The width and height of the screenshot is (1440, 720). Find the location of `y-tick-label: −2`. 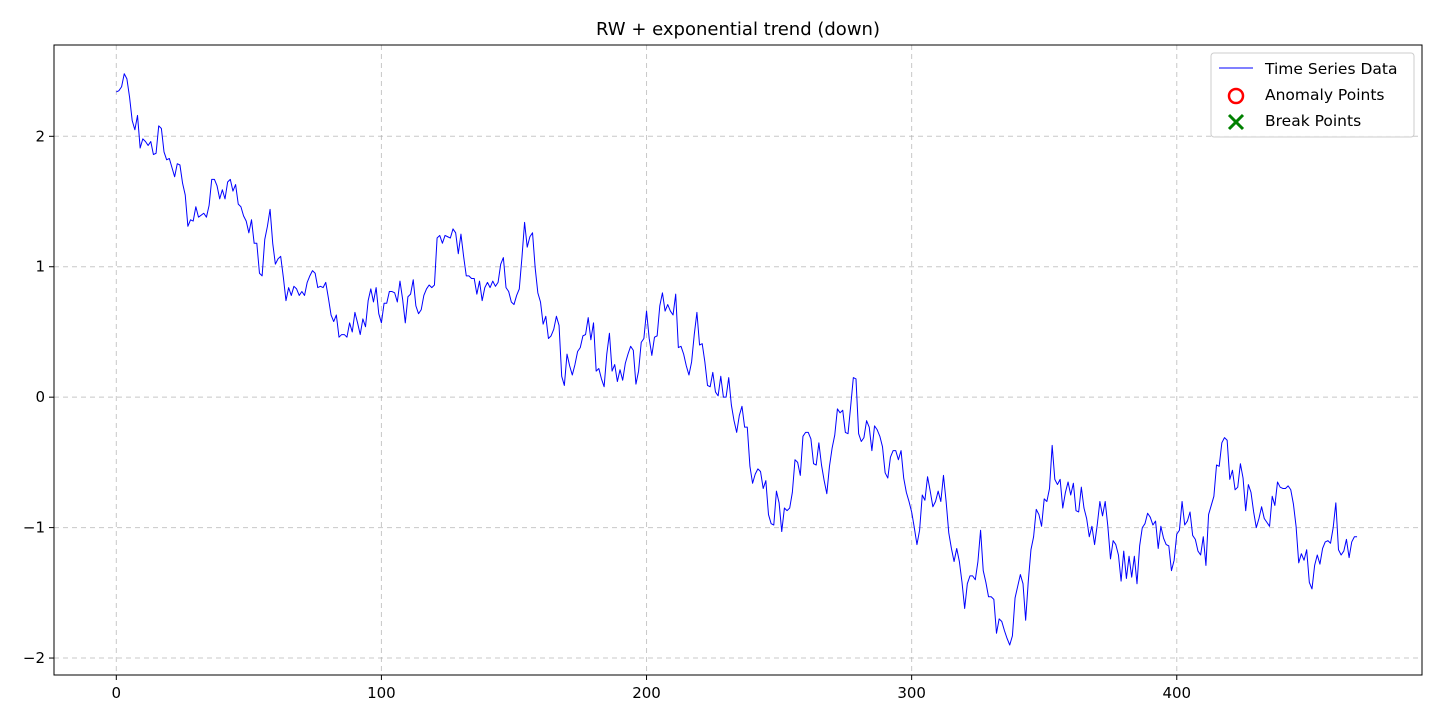

y-tick-label: −2 is located at coordinates (34, 658).